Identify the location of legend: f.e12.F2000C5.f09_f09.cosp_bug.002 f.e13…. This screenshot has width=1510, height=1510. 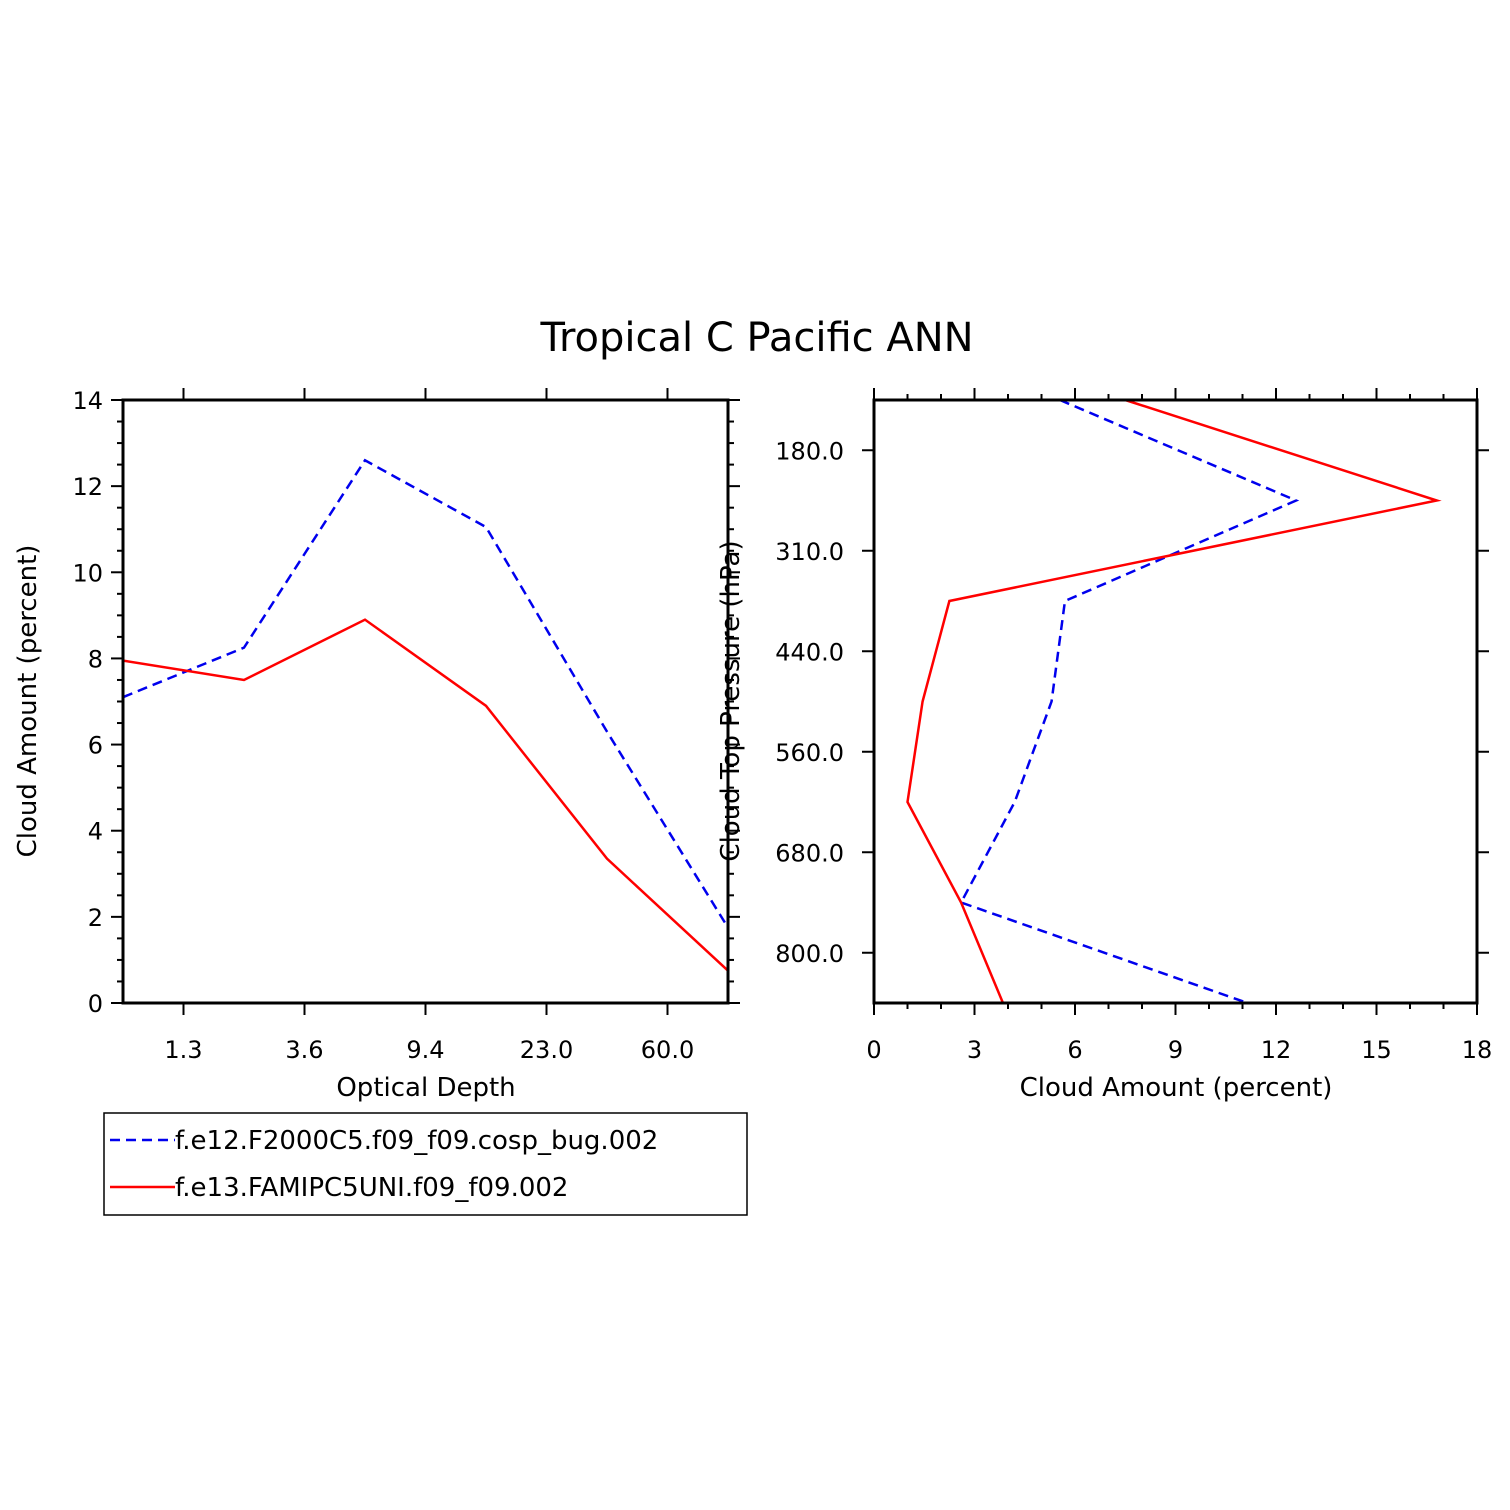
(425, 1164).